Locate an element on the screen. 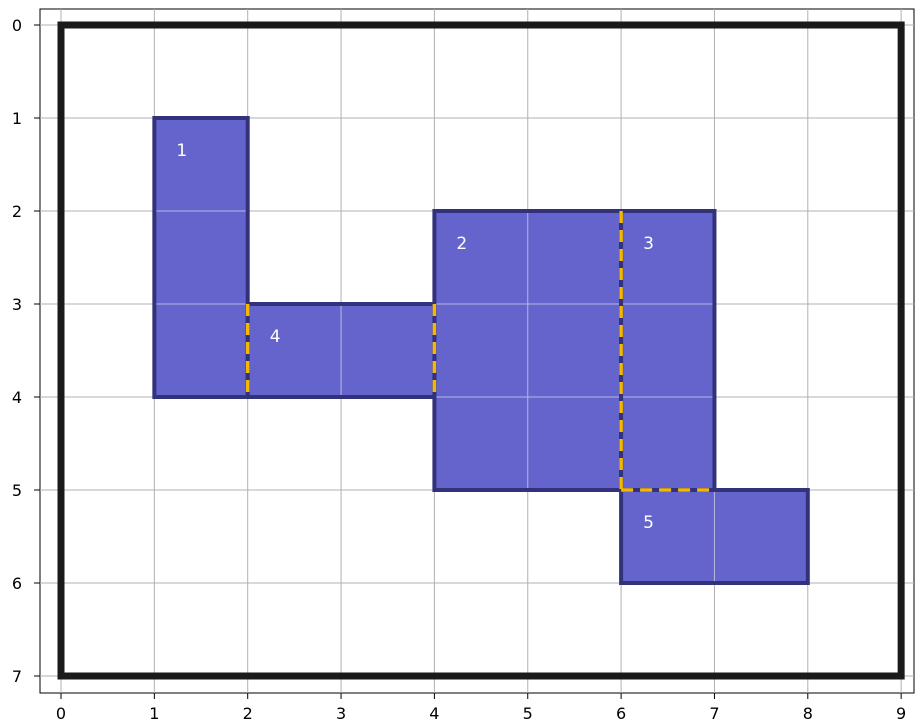 The width and height of the screenshot is (916, 727). x-tick-label: 7 is located at coordinates (714, 713).